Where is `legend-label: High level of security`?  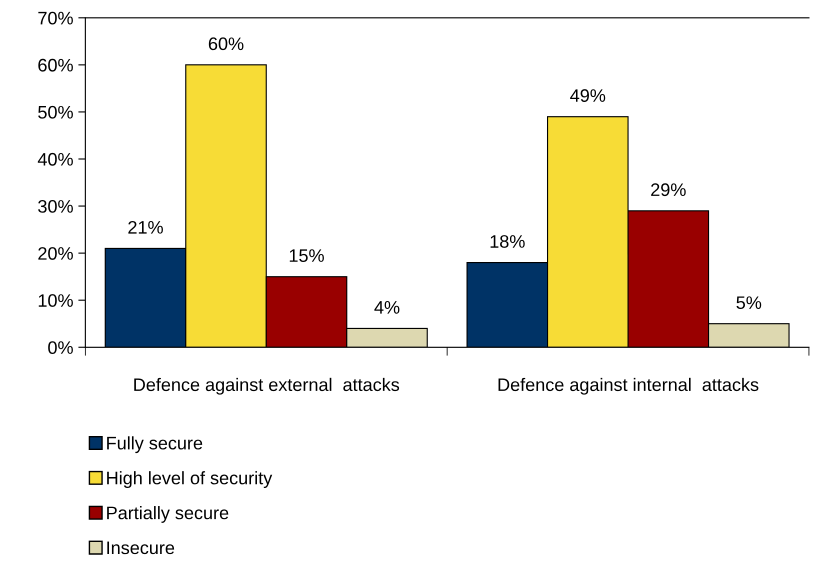
legend-label: High level of security is located at coordinates (189, 479).